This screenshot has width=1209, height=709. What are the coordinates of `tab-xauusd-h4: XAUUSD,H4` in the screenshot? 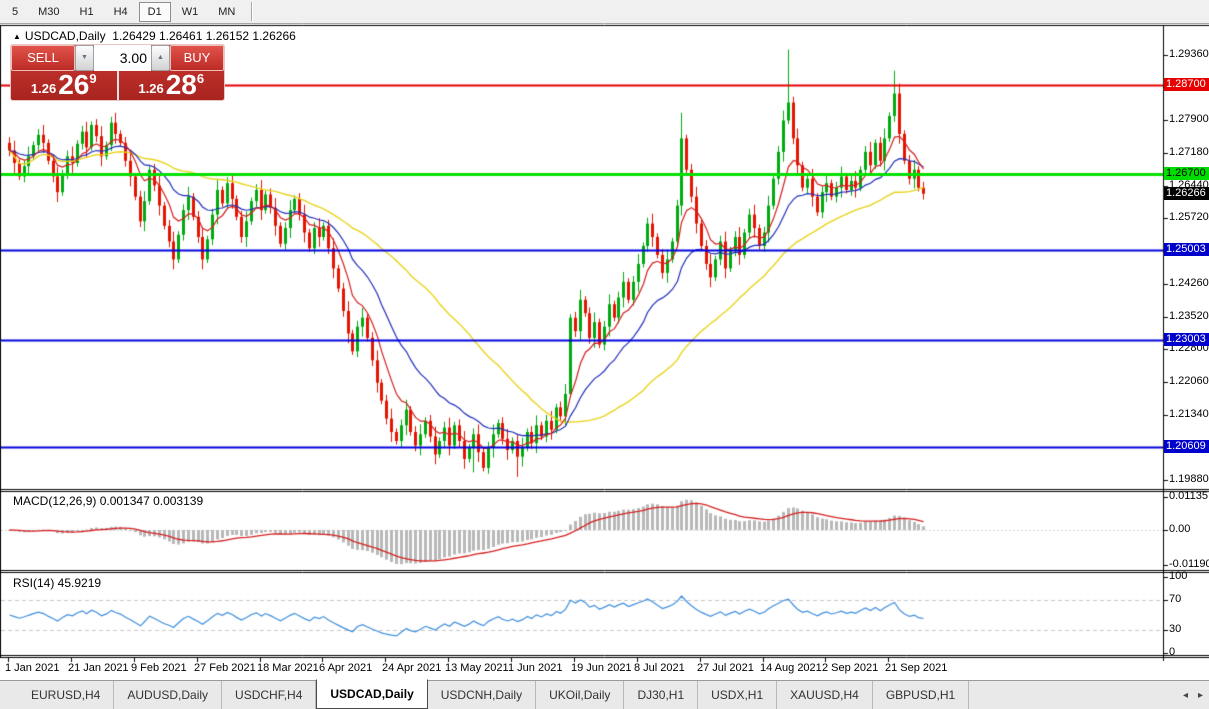 It's located at (825, 695).